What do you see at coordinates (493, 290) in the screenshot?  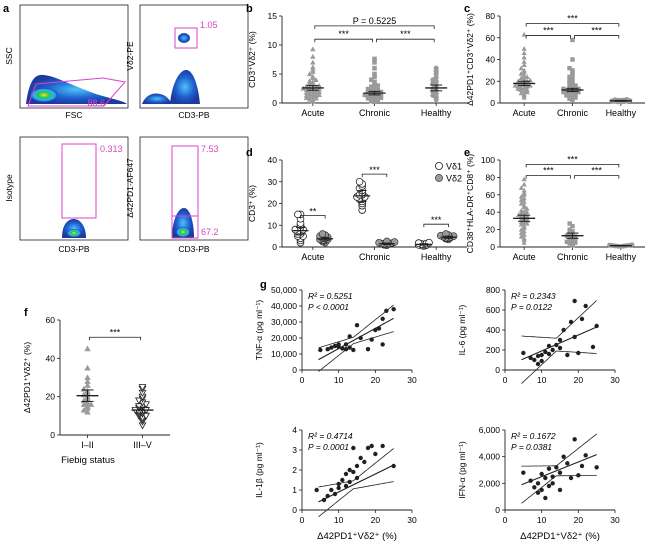 I see `y-tick-label: 800` at bounding box center [493, 290].